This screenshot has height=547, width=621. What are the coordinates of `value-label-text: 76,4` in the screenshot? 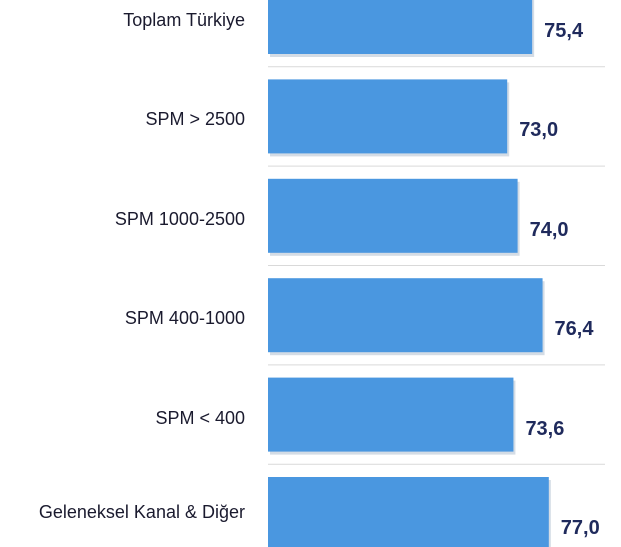 It's located at (574, 329).